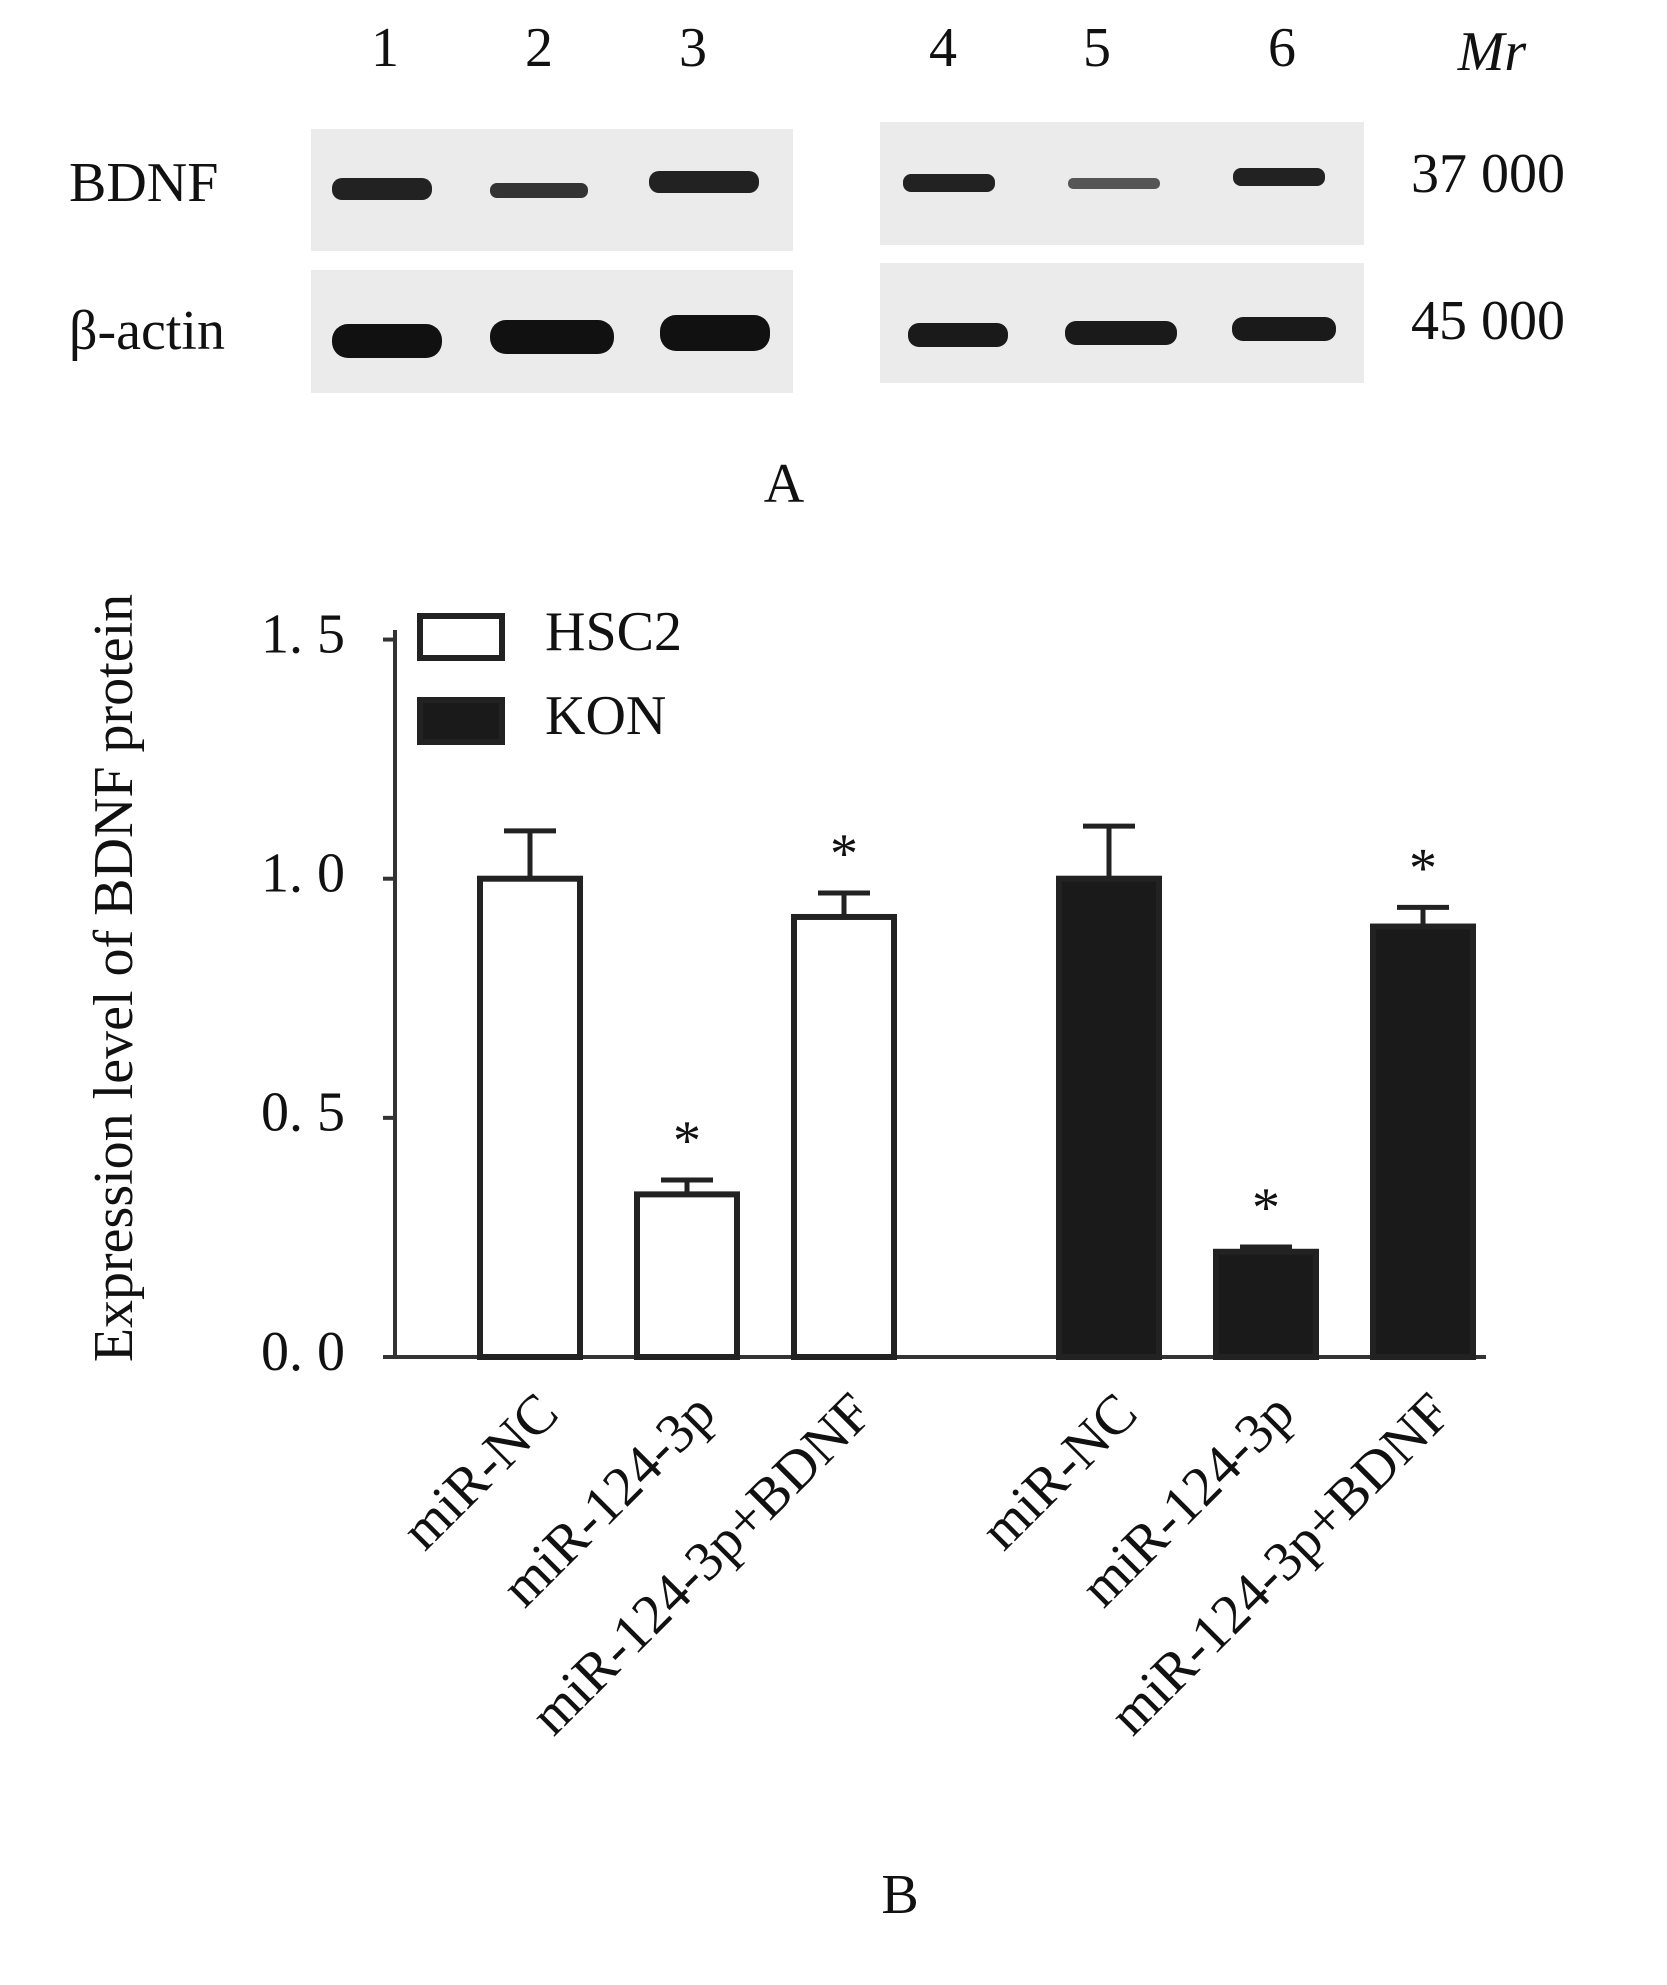 This screenshot has width=1667, height=1985. What do you see at coordinates (784, 484) in the screenshot?
I see `panel-label: A` at bounding box center [784, 484].